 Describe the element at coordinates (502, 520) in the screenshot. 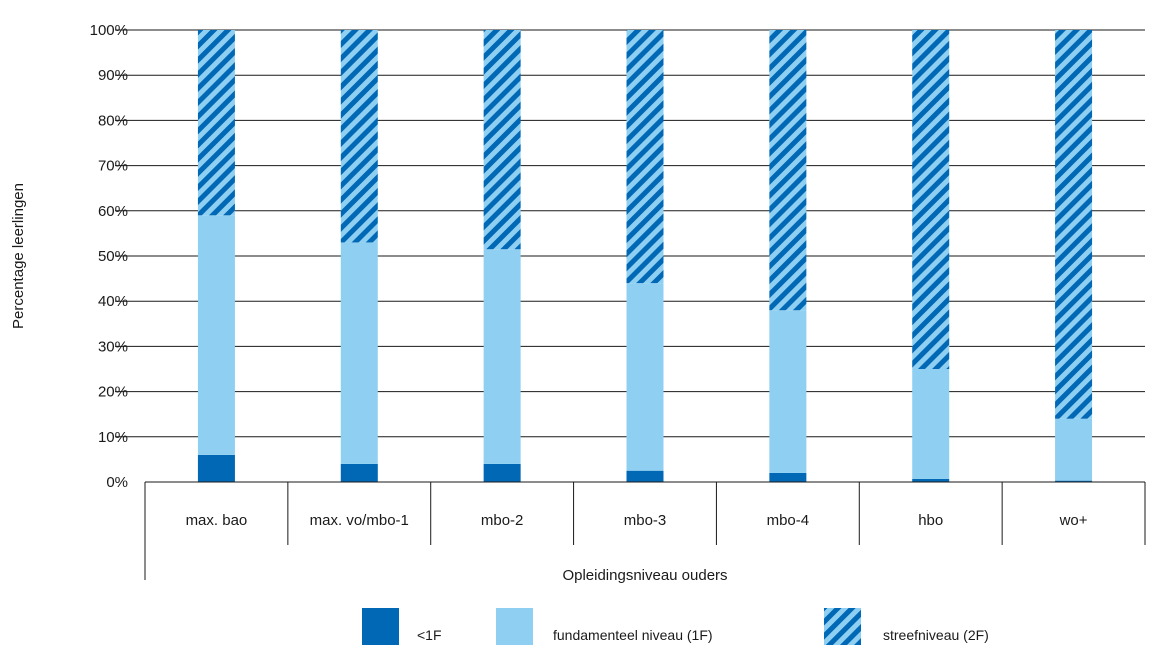

I see `x-category-label: mbo-2` at that location.